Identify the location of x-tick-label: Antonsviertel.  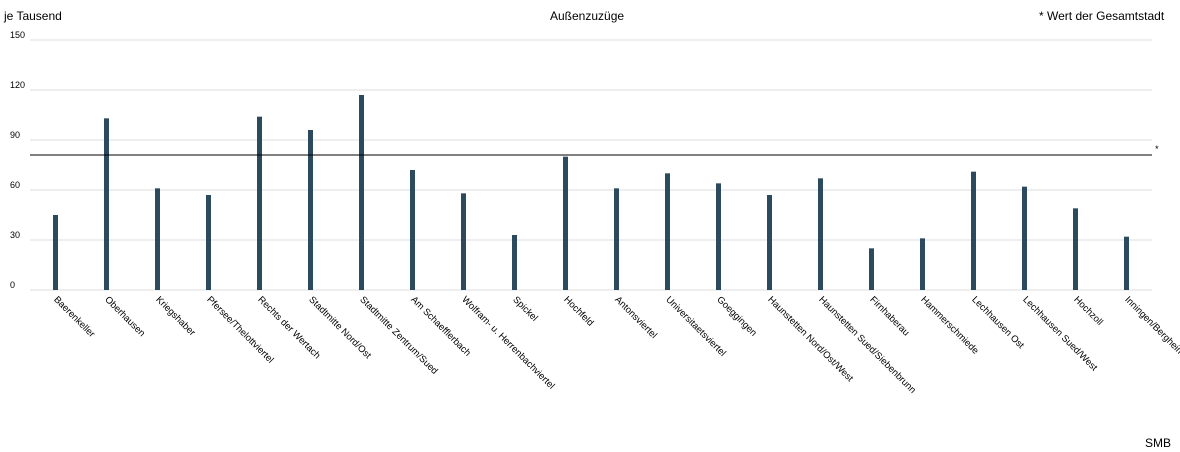
(635, 317).